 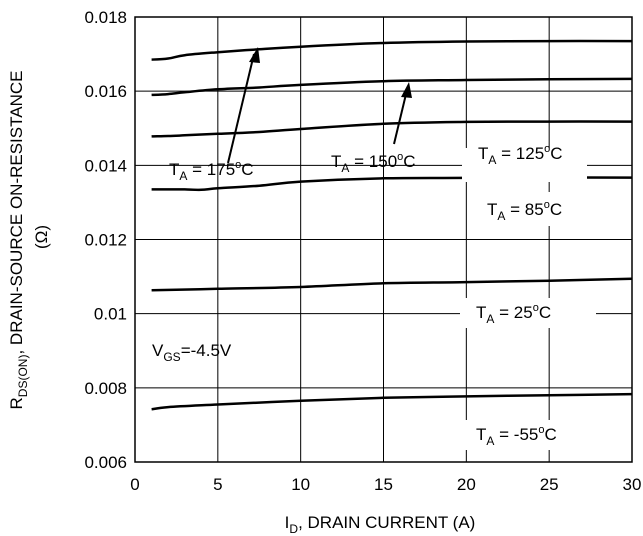 What do you see at coordinates (466, 484) in the screenshot?
I see `x-tick-label: 20` at bounding box center [466, 484].